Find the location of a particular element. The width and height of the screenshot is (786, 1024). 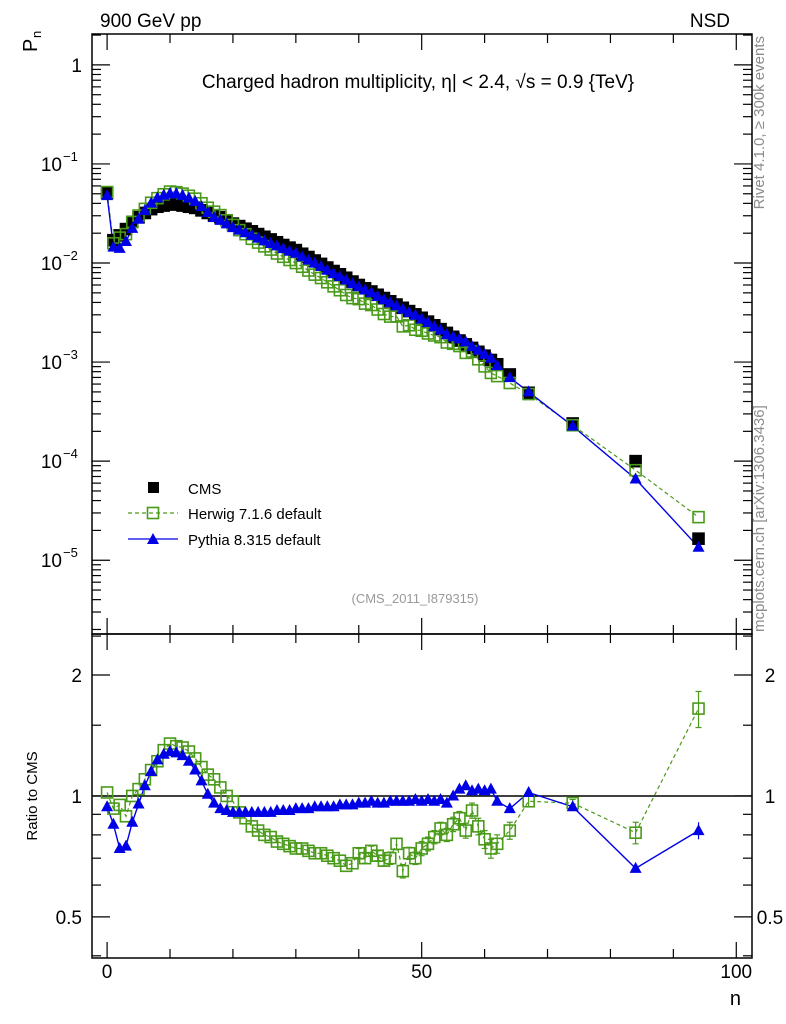

y-tick-exponent: −5 is located at coordinates (70, 552).